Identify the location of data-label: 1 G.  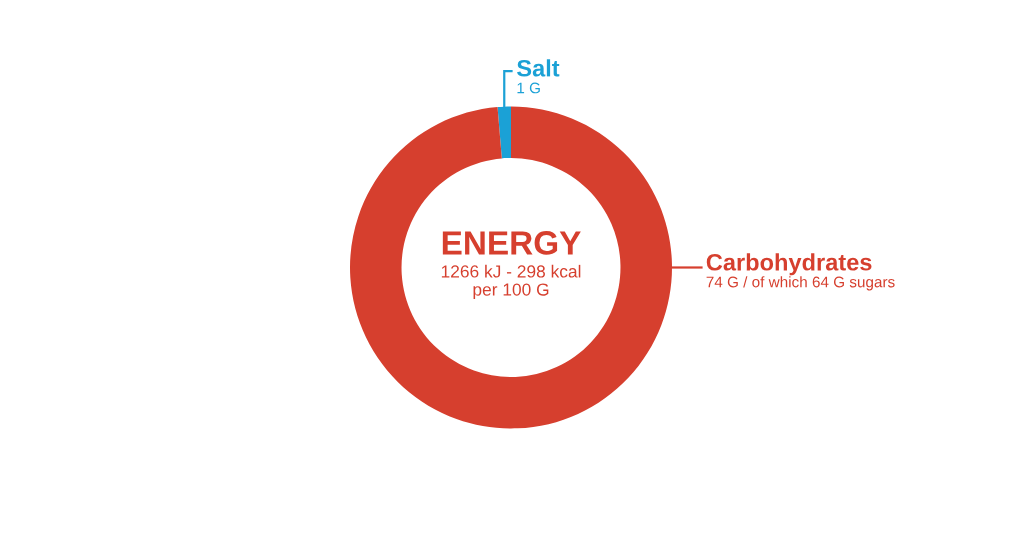
(528, 88).